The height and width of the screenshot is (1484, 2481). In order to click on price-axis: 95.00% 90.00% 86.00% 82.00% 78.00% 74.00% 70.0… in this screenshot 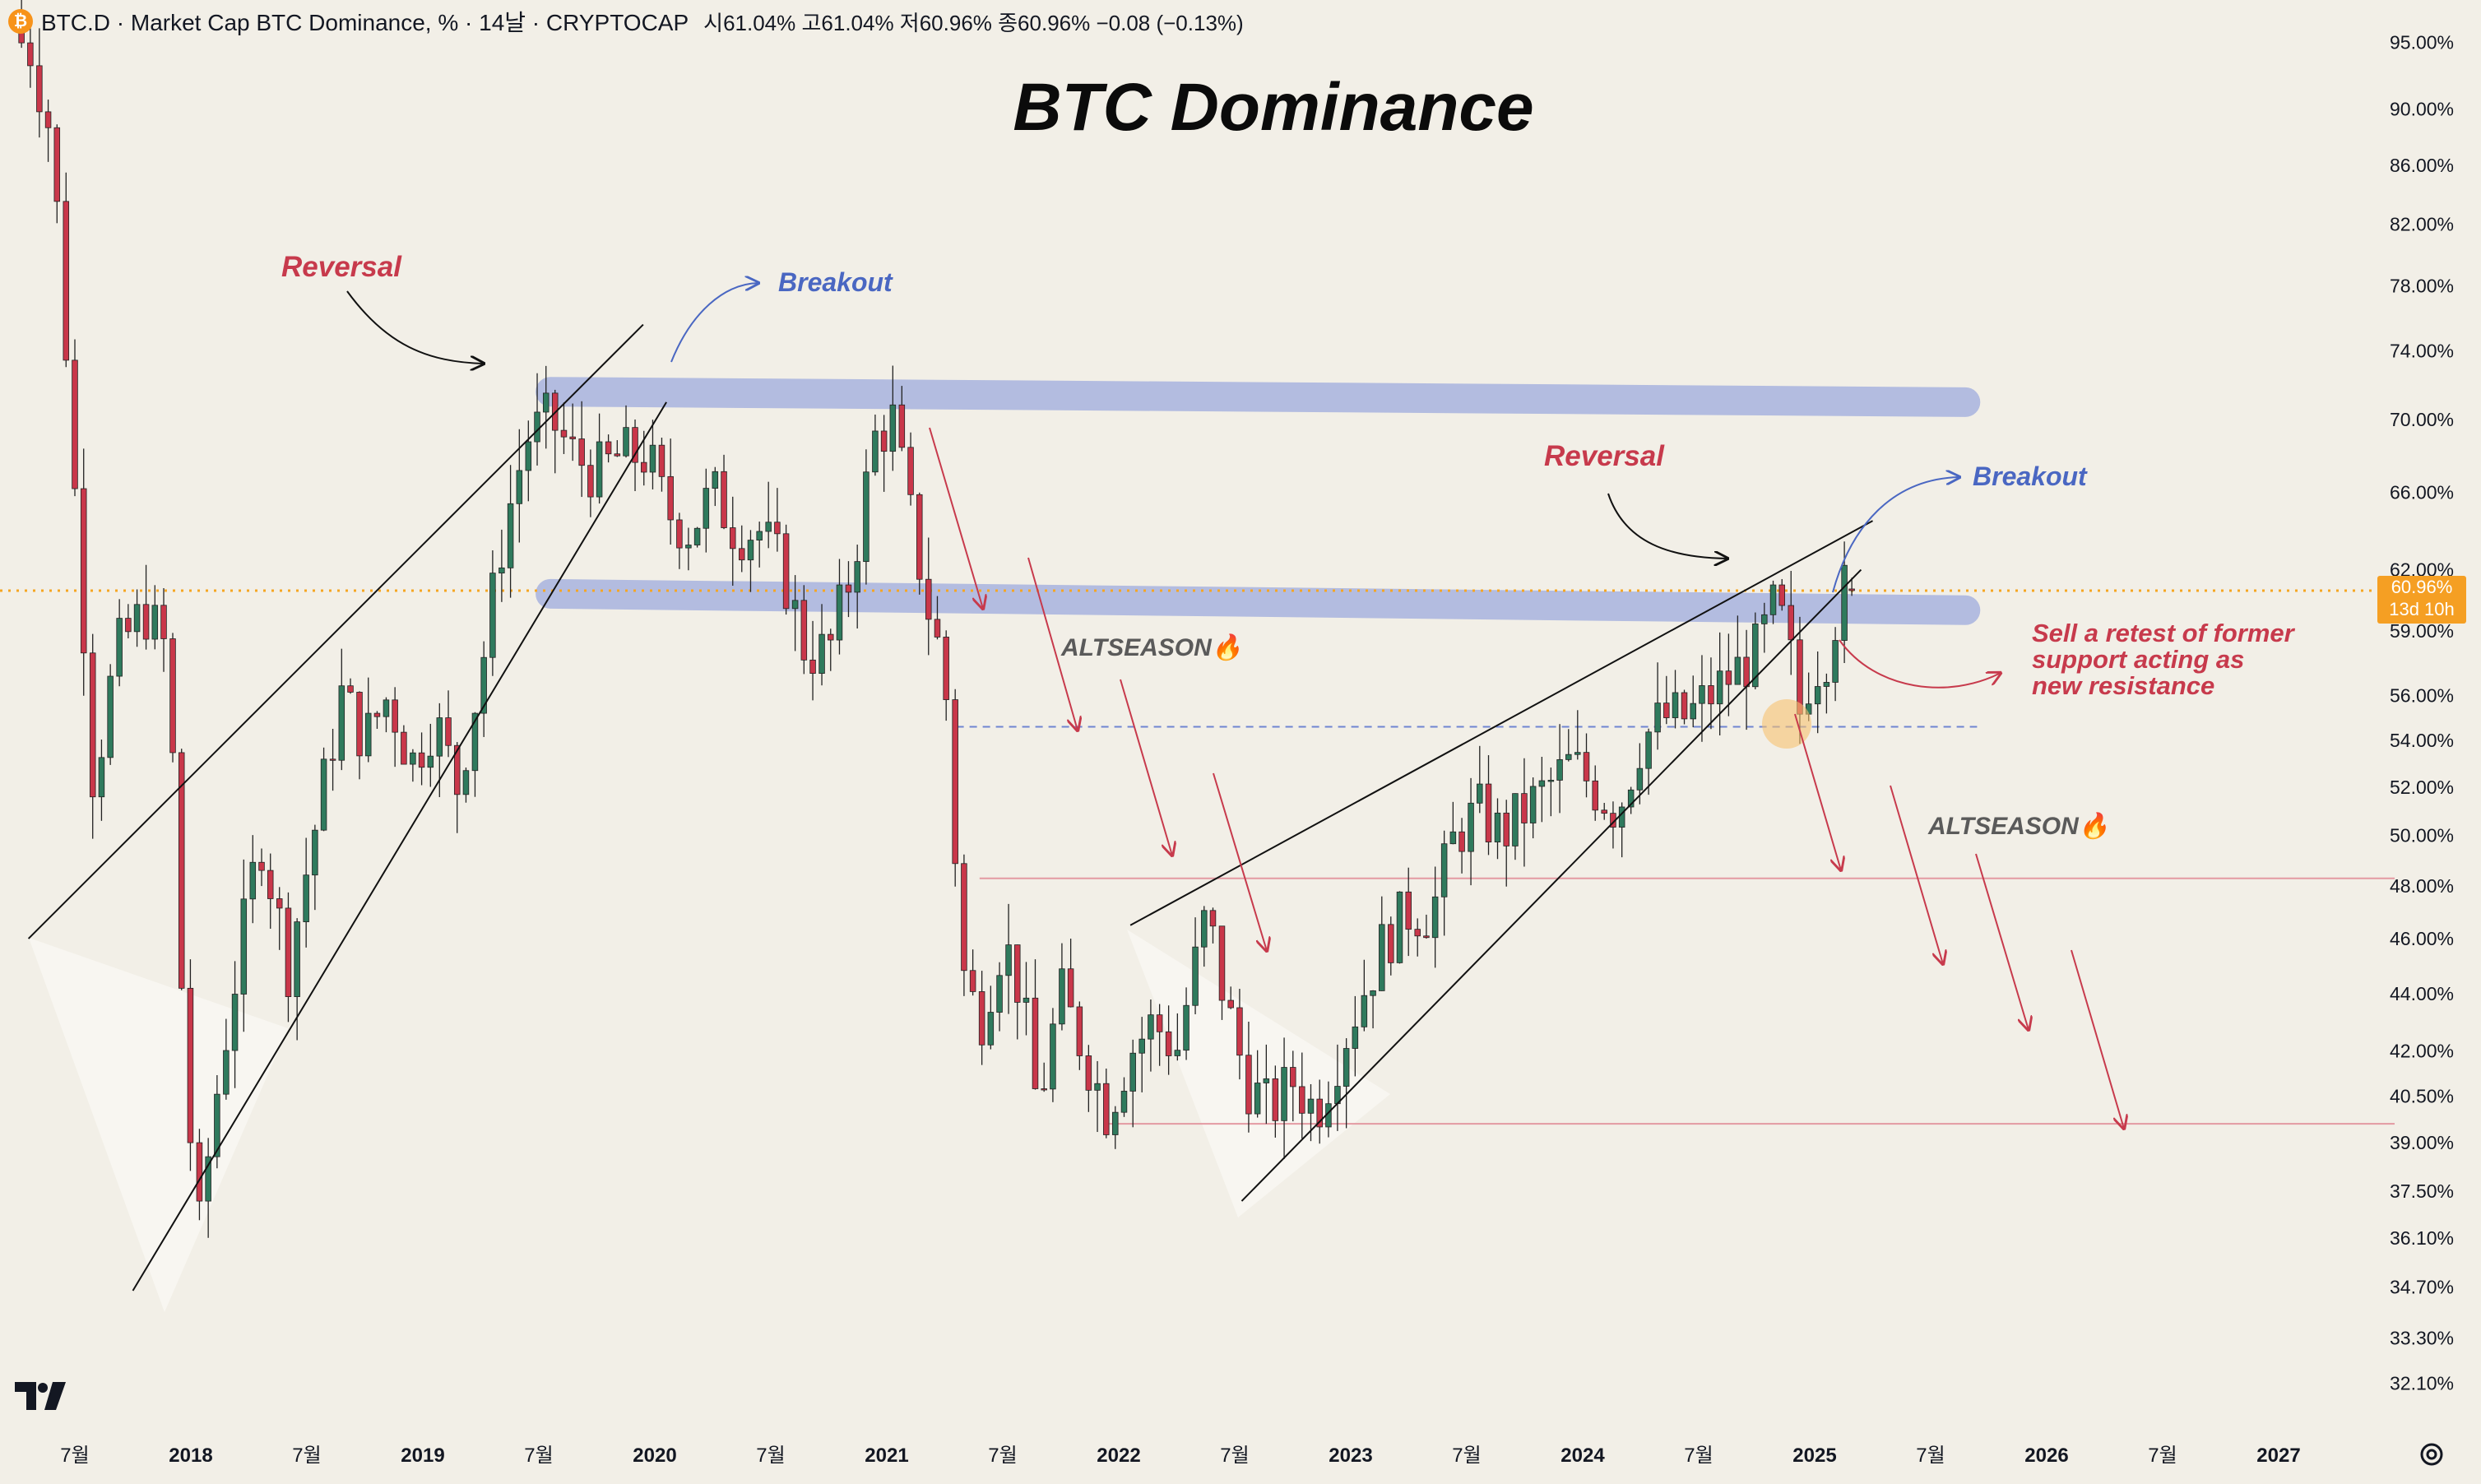, I will do `click(2422, 712)`.